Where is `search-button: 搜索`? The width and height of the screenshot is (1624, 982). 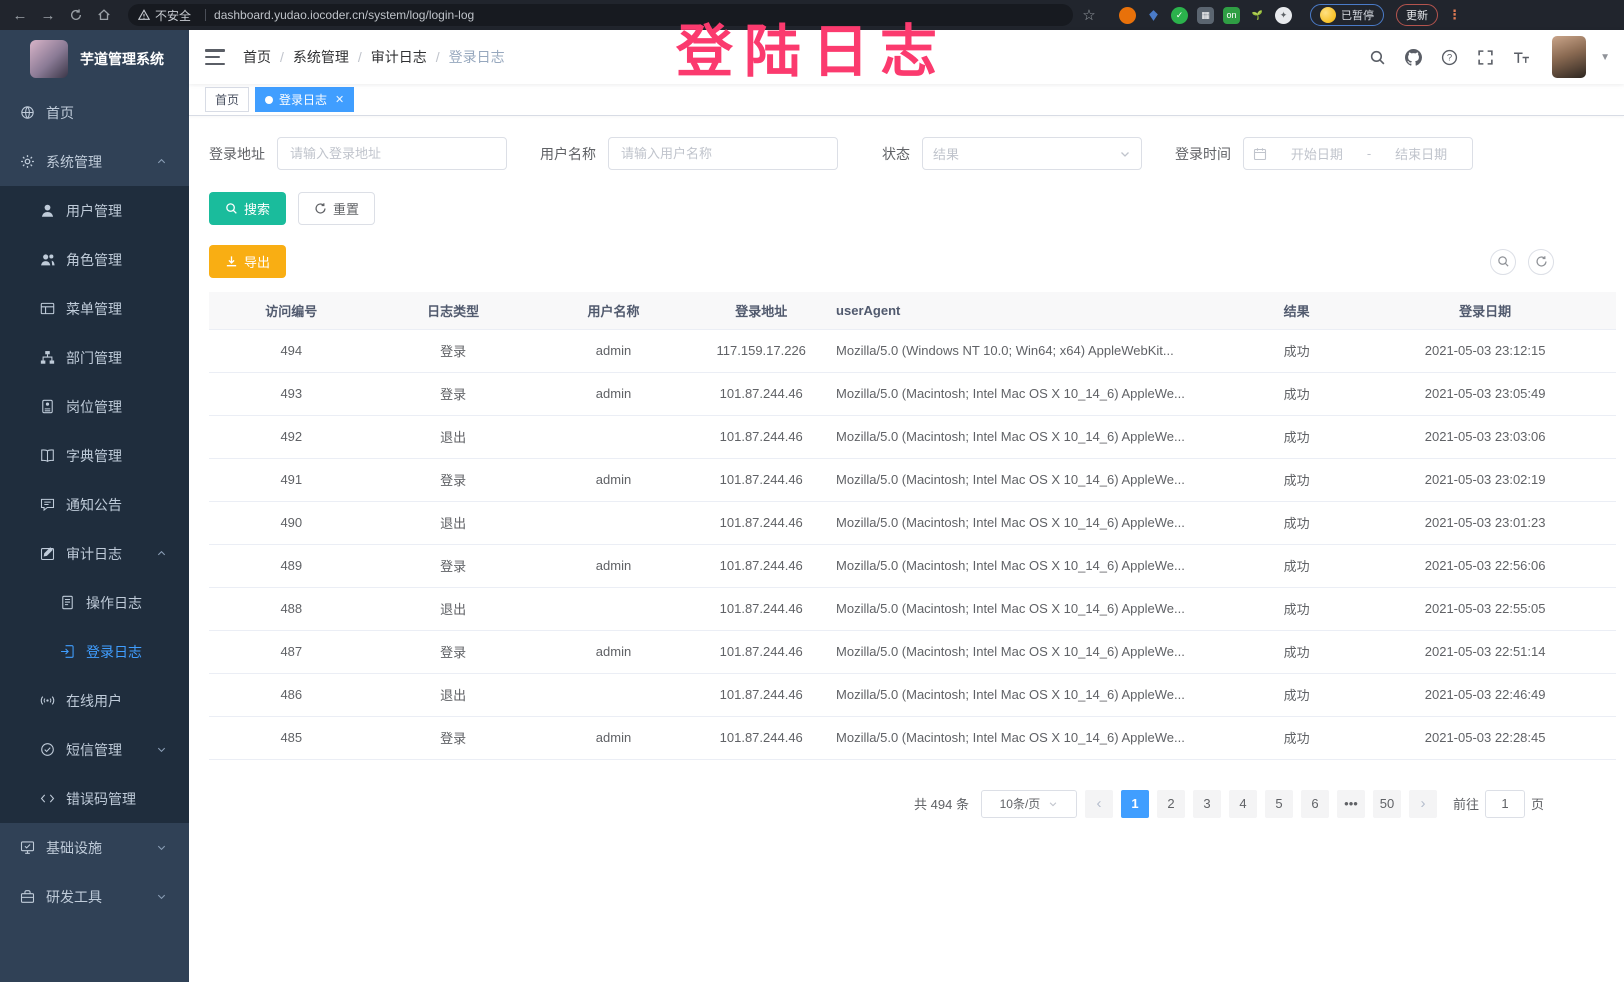 search-button: 搜索 is located at coordinates (248, 208).